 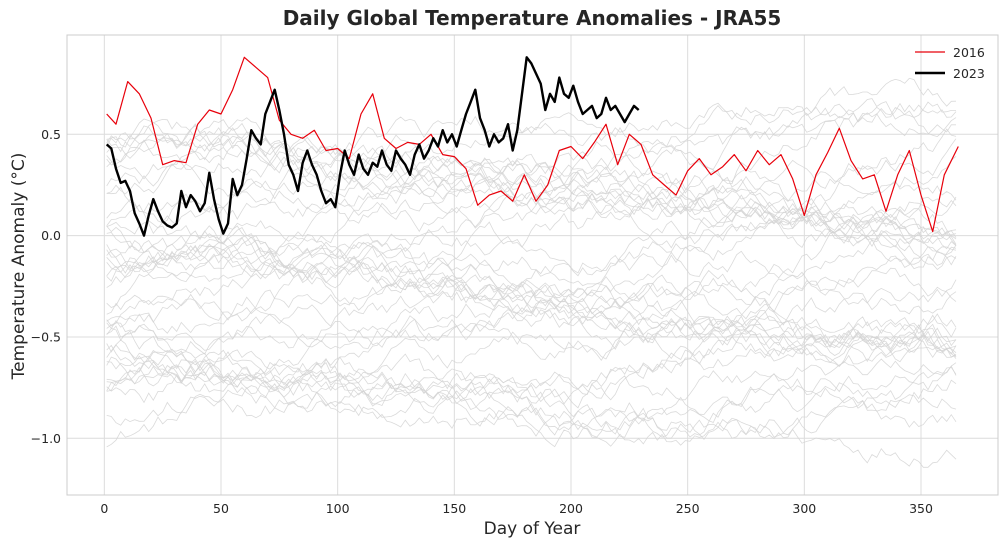 What do you see at coordinates (516, 508) in the screenshot?
I see `x-tick-labels: 0 50 100 150 200 250 300 350` at bounding box center [516, 508].